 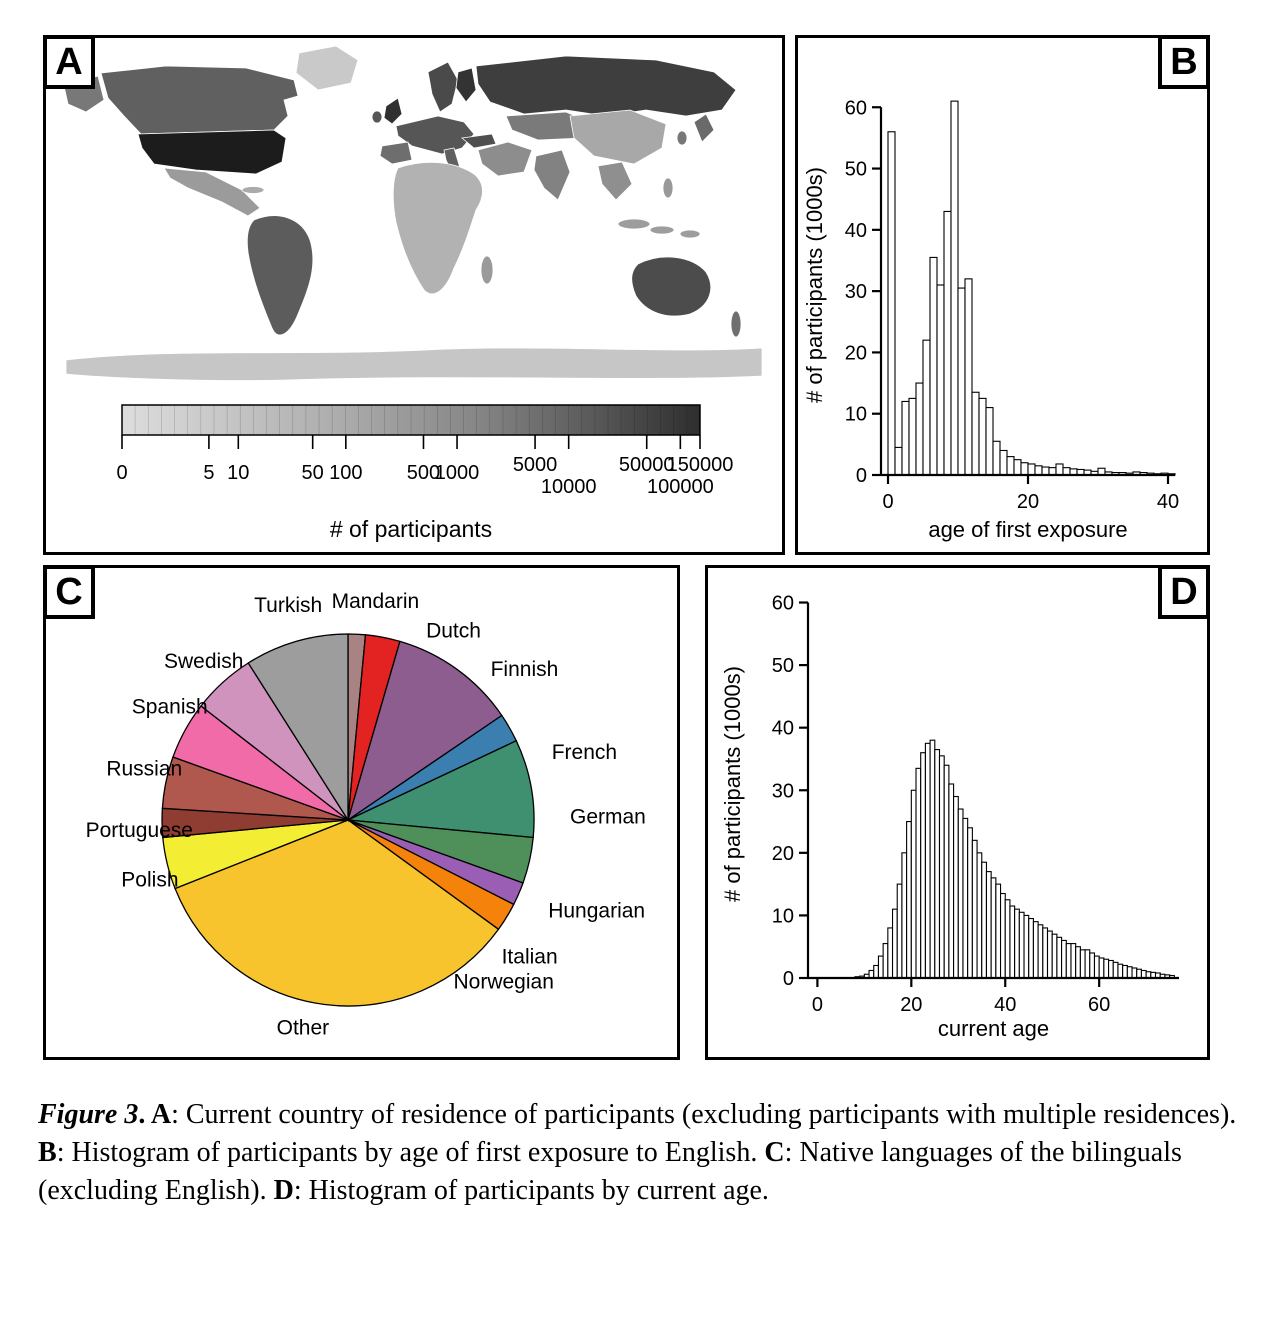 What do you see at coordinates (423, 473) in the screenshot?
I see `legend-tick-label: 500` at bounding box center [423, 473].